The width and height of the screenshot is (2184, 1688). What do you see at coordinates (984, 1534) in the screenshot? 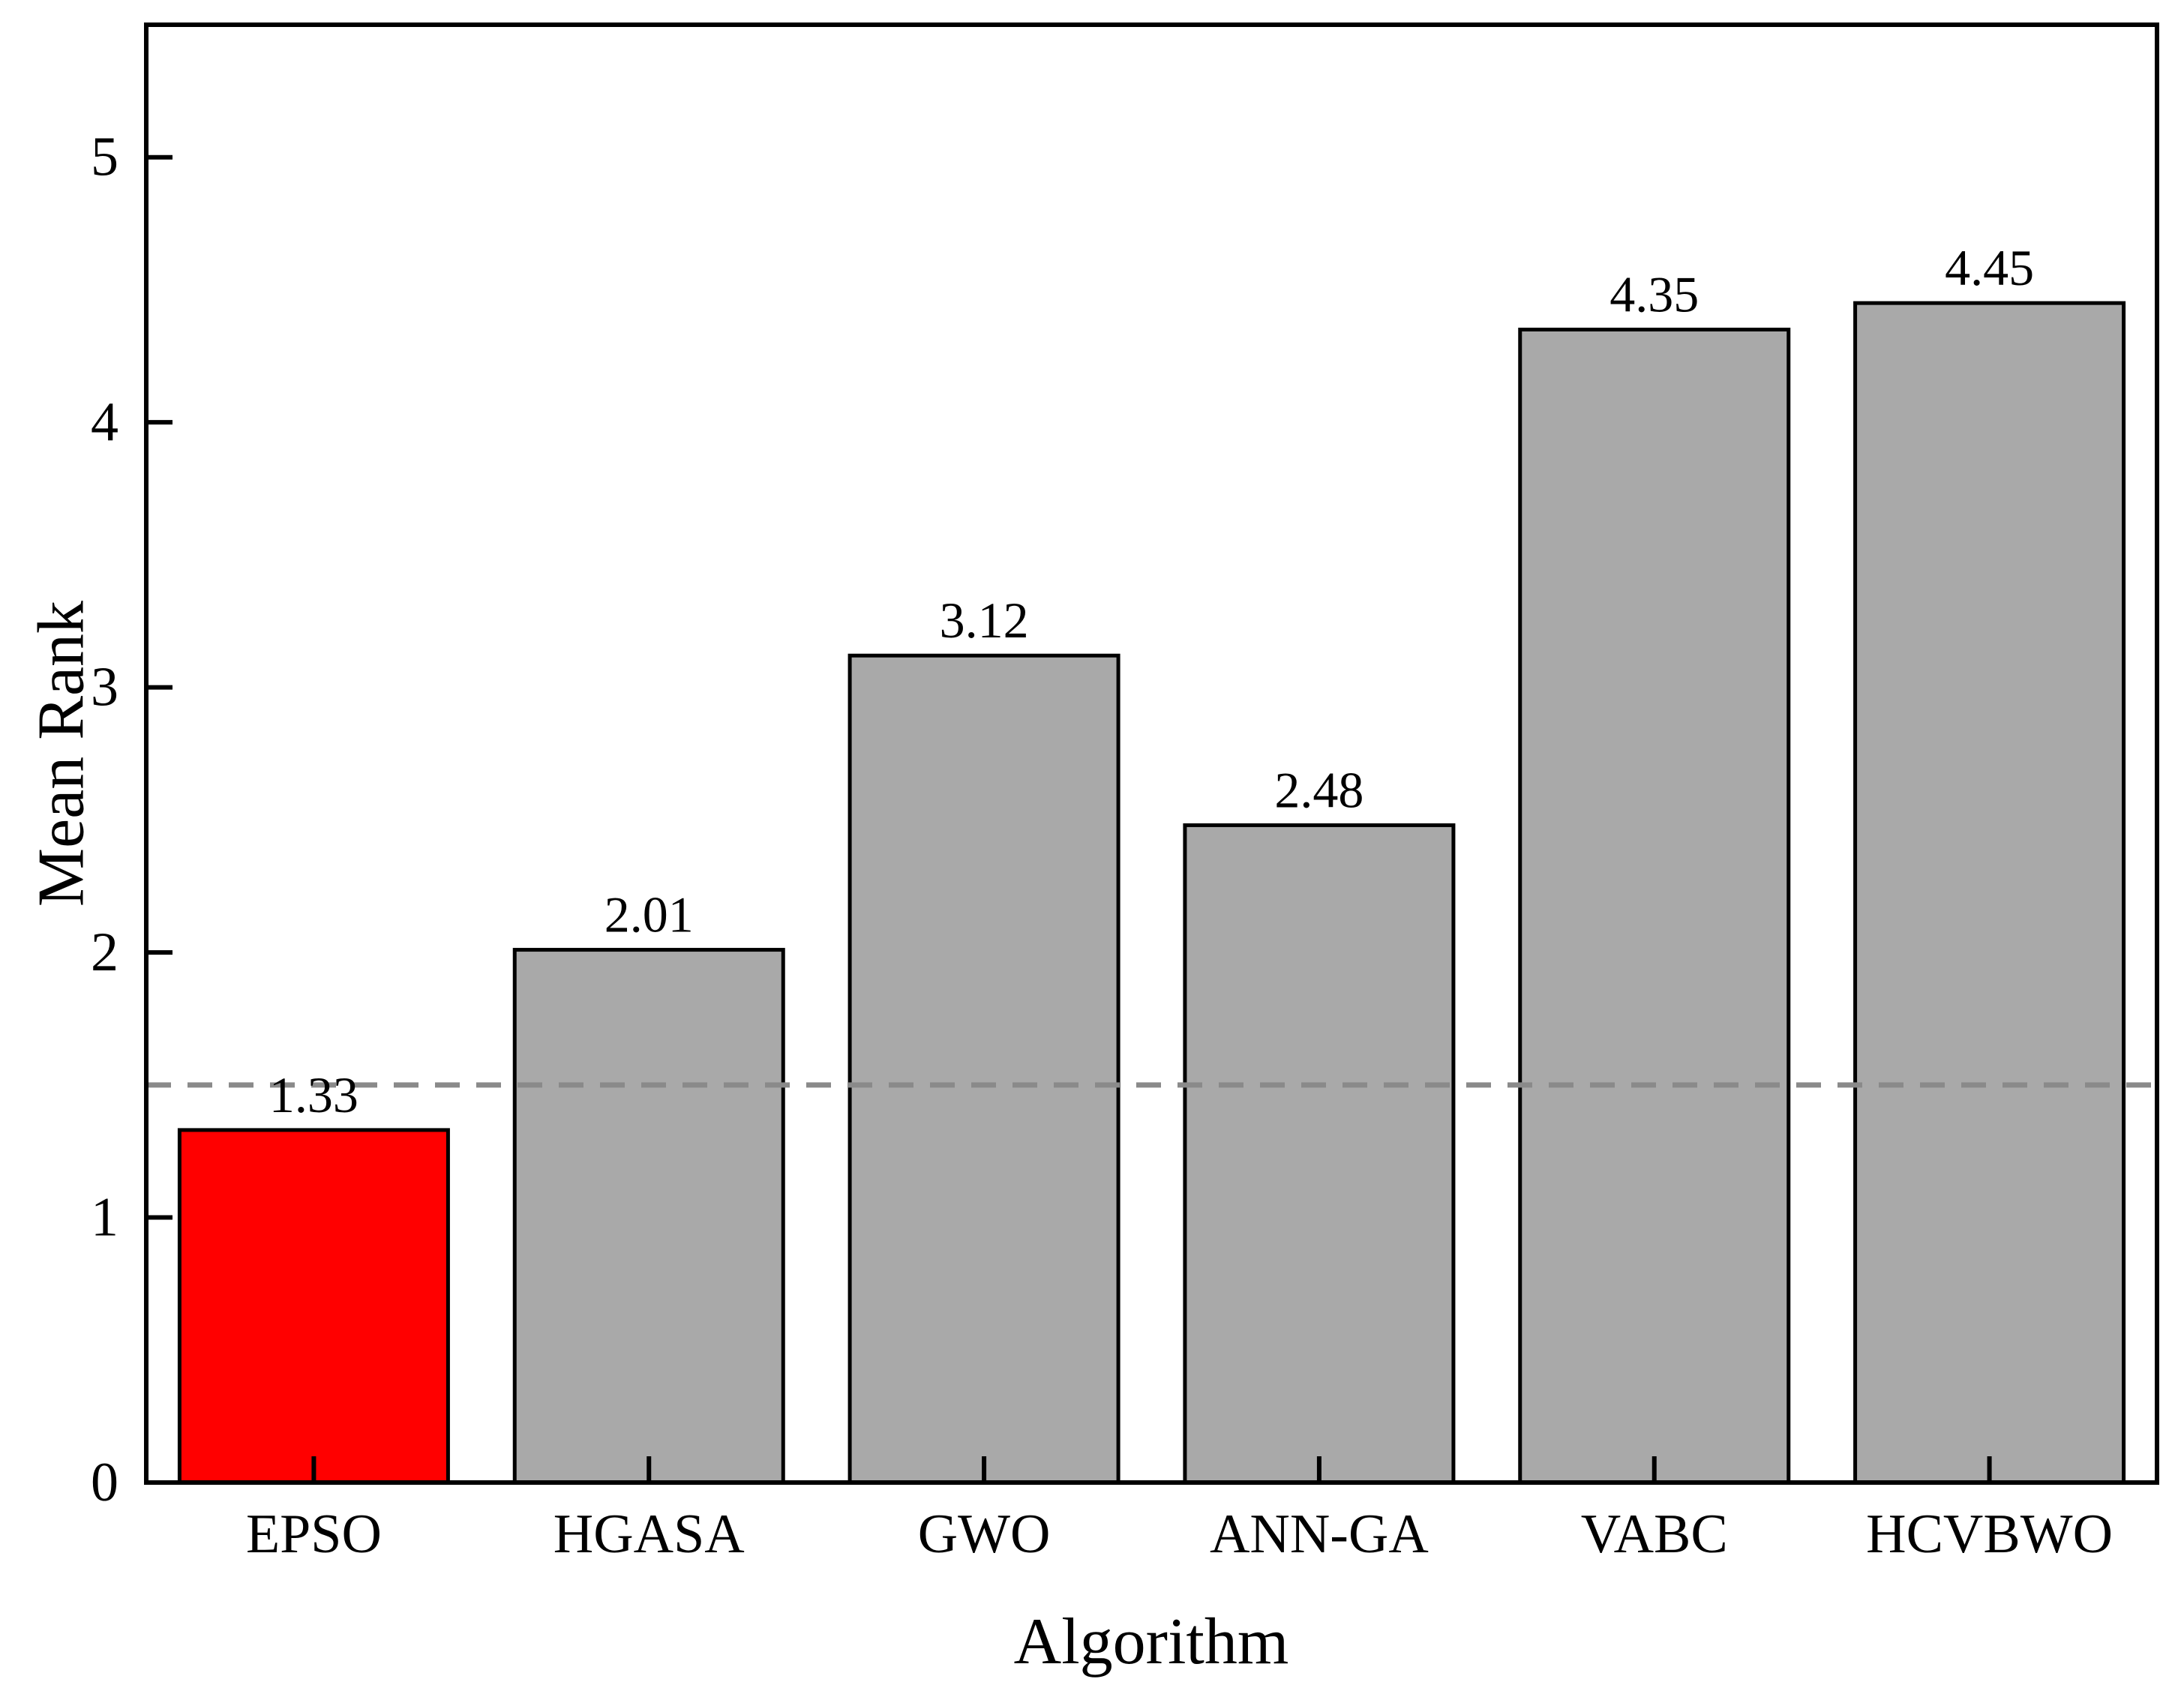
I see `x-tick-label-gwo: GWO` at bounding box center [984, 1534].